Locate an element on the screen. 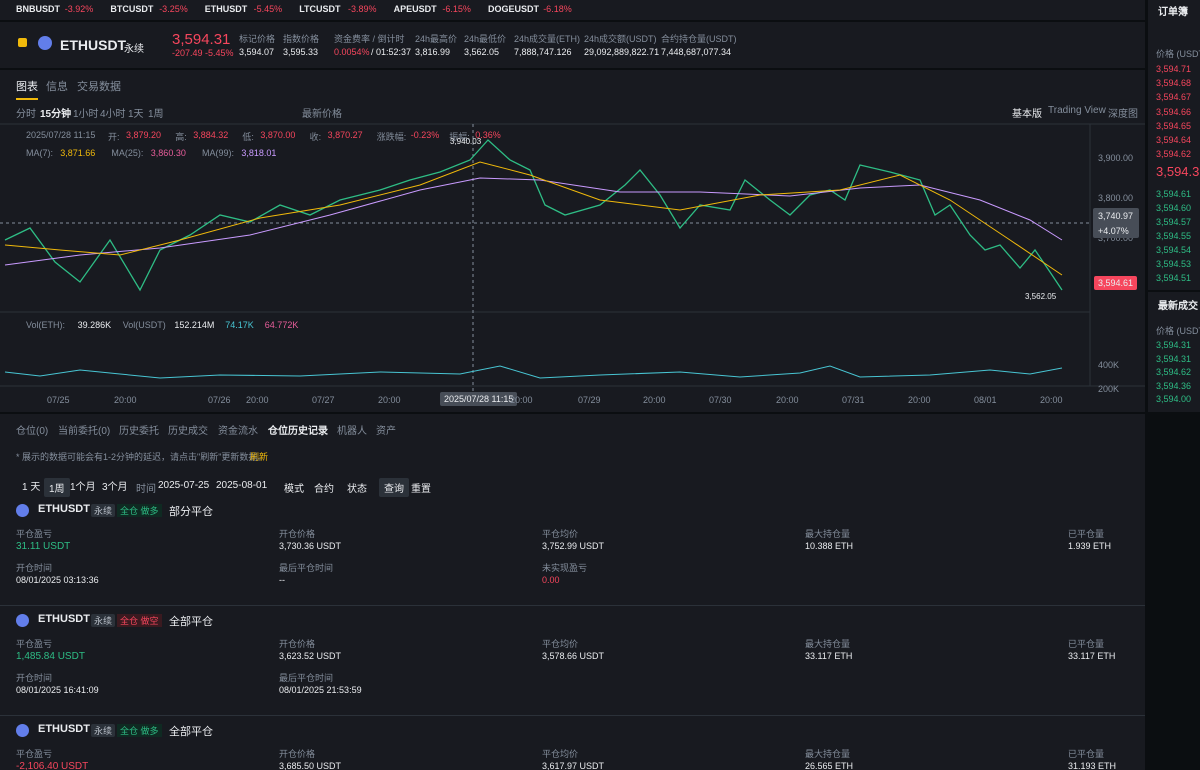 The image size is (1200, 770). bottom-tab: 资产 is located at coordinates (386, 431).